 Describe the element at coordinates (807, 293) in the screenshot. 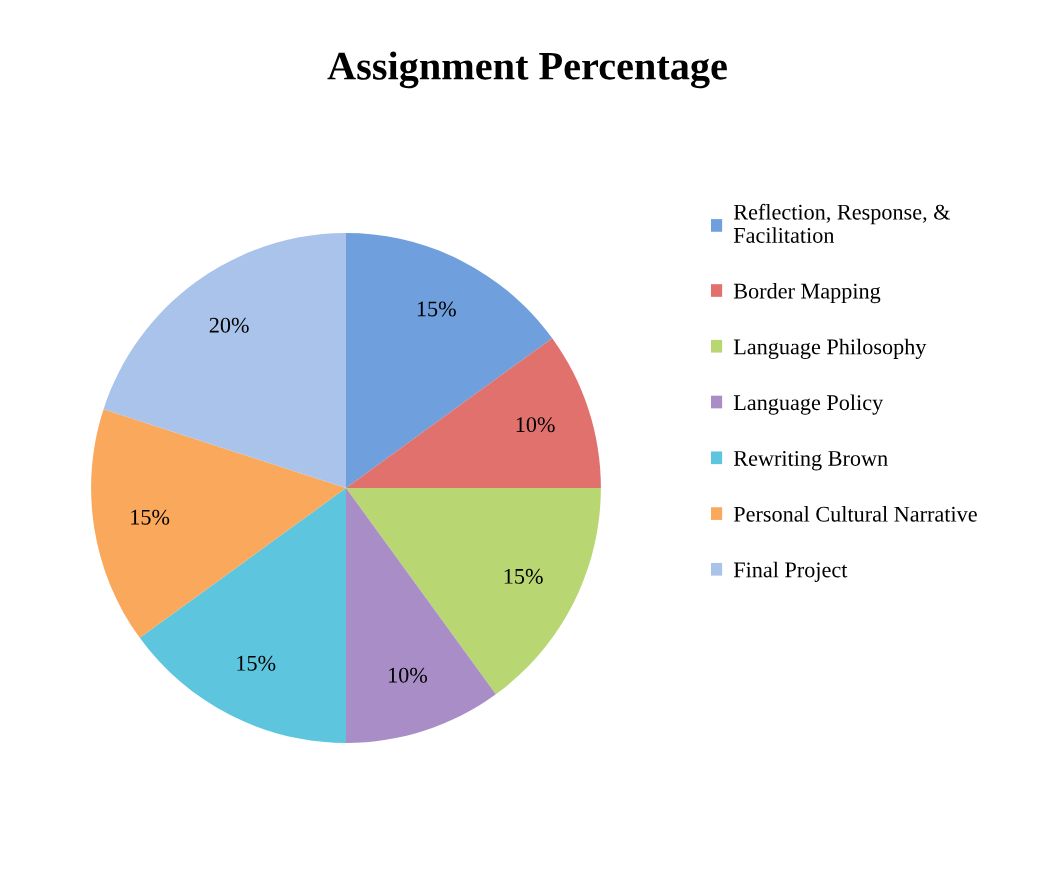

I see `legend-label: Border Mapping` at that location.